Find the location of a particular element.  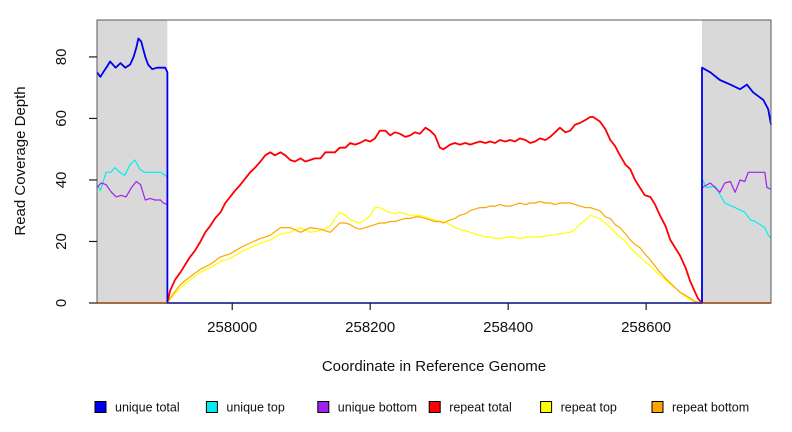

x-axis-title: Coordinate in Reference Genome is located at coordinates (434, 366).